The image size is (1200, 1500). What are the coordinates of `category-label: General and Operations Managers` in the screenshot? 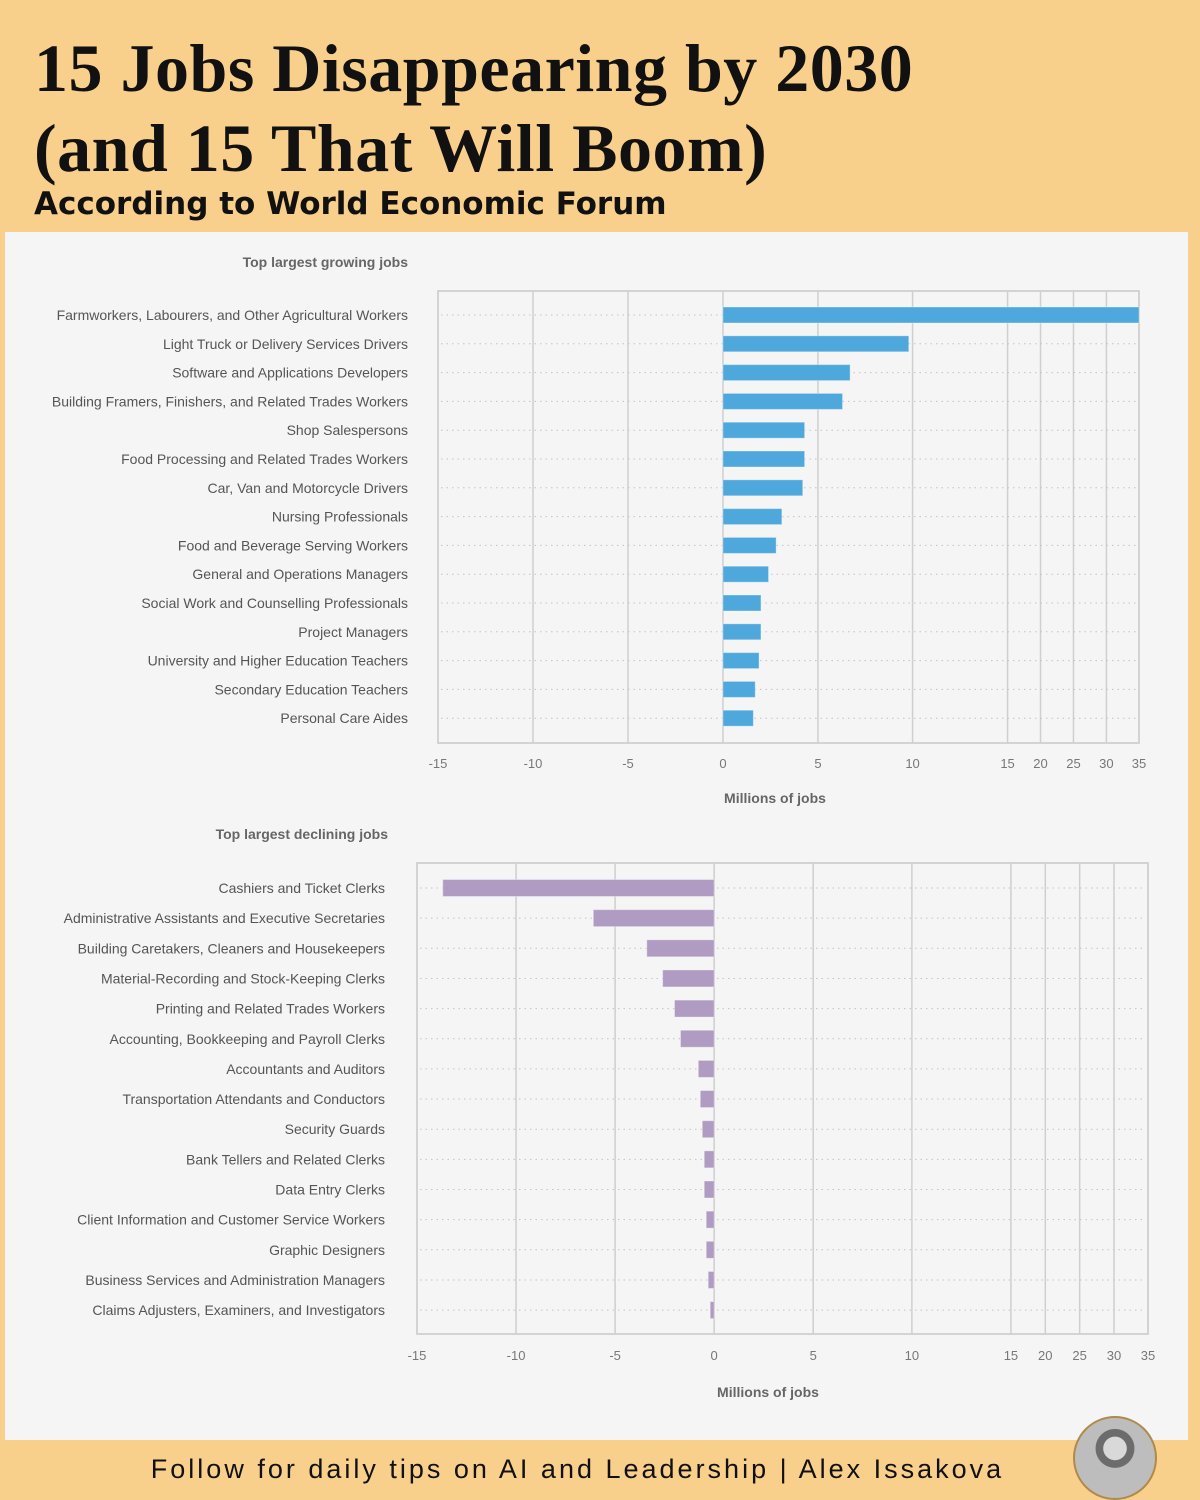 It's located at (300, 574).